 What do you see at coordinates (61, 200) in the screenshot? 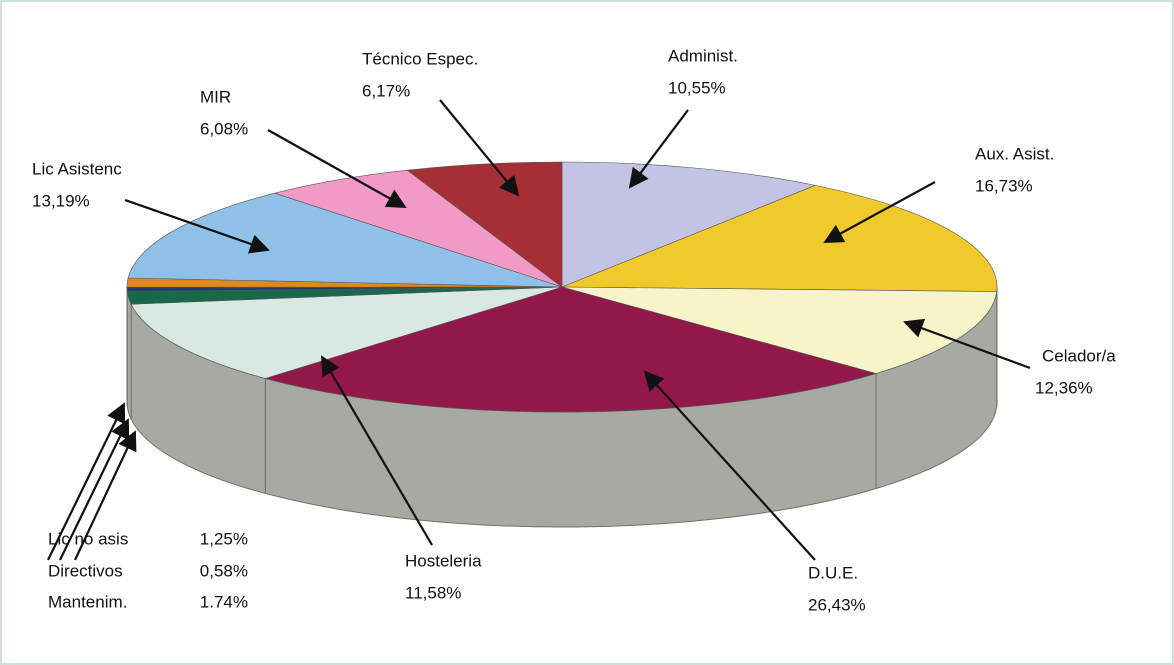
I see `slice-value: 13,19%` at bounding box center [61, 200].